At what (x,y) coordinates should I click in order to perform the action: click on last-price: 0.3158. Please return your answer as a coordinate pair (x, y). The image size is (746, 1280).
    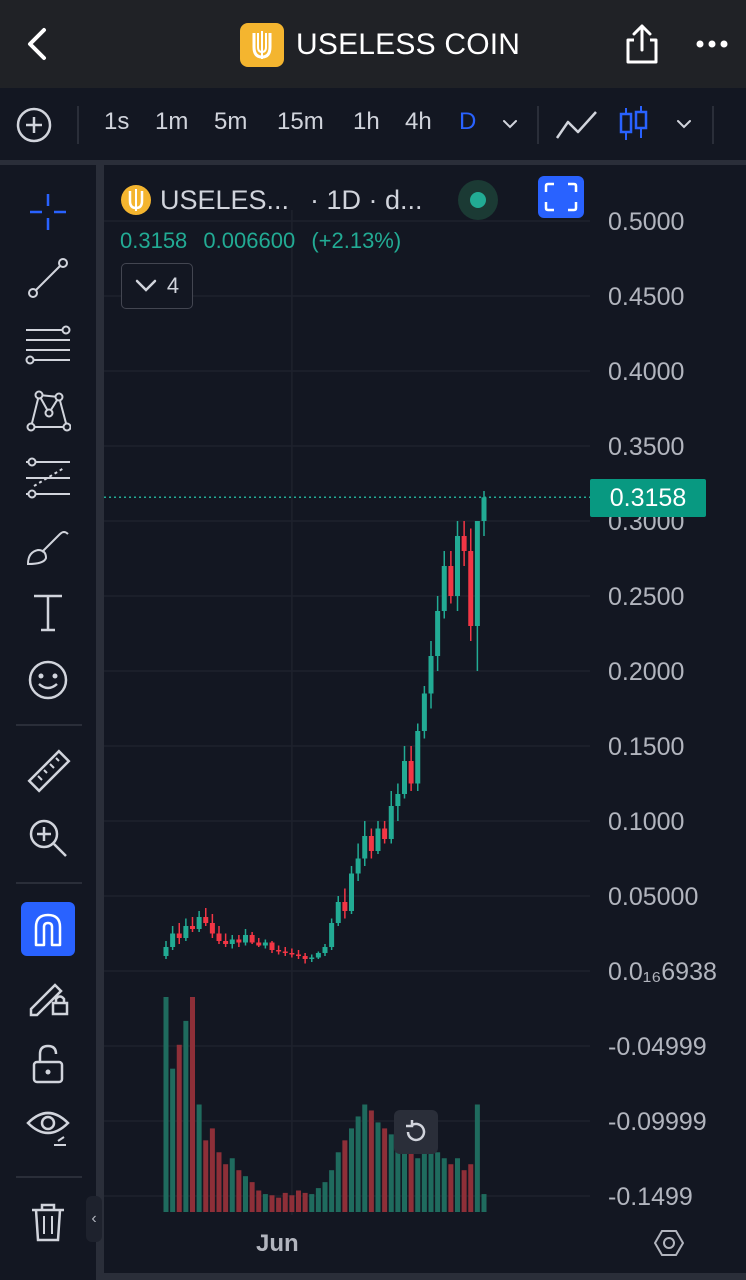
    Looking at the image, I should click on (154, 240).